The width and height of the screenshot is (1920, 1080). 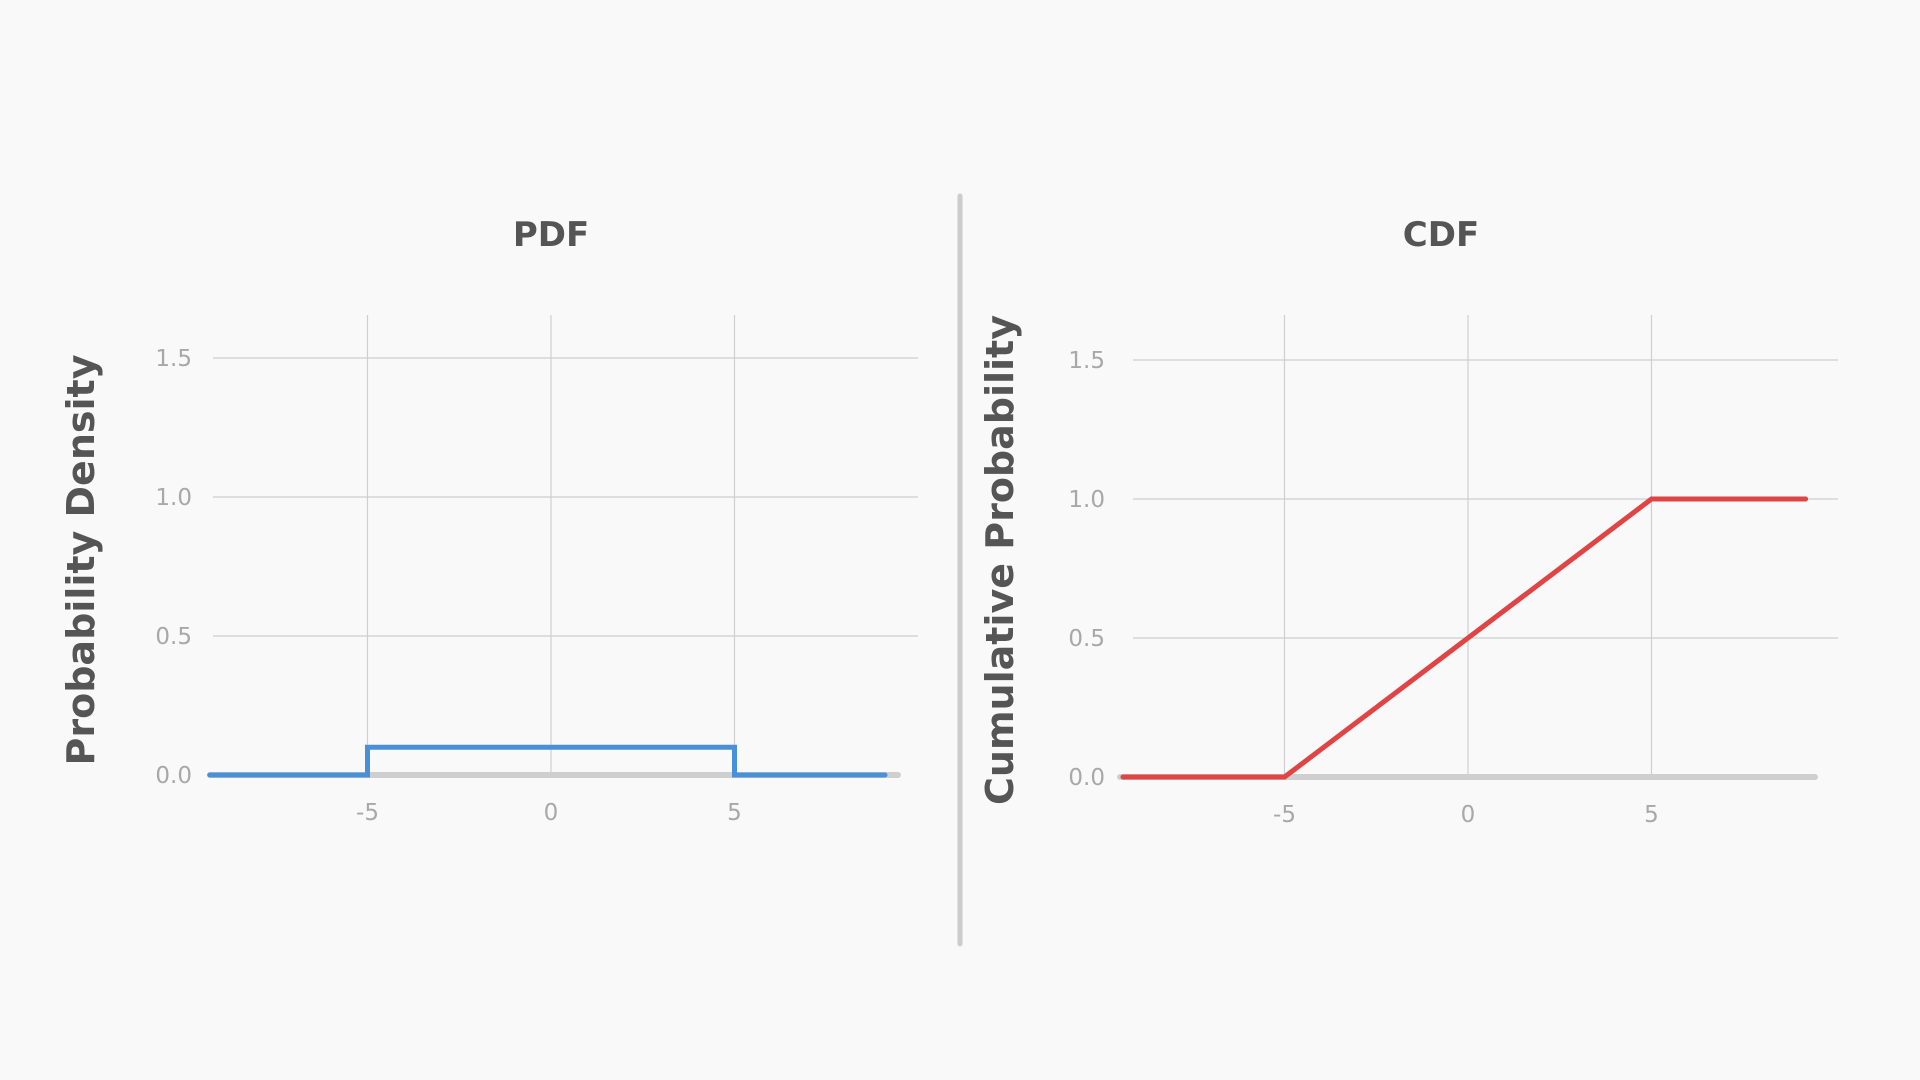 I want to click on cdf-y-tick-labels: 0.0 0.5 1.0 1.5, so click(x=1086, y=569).